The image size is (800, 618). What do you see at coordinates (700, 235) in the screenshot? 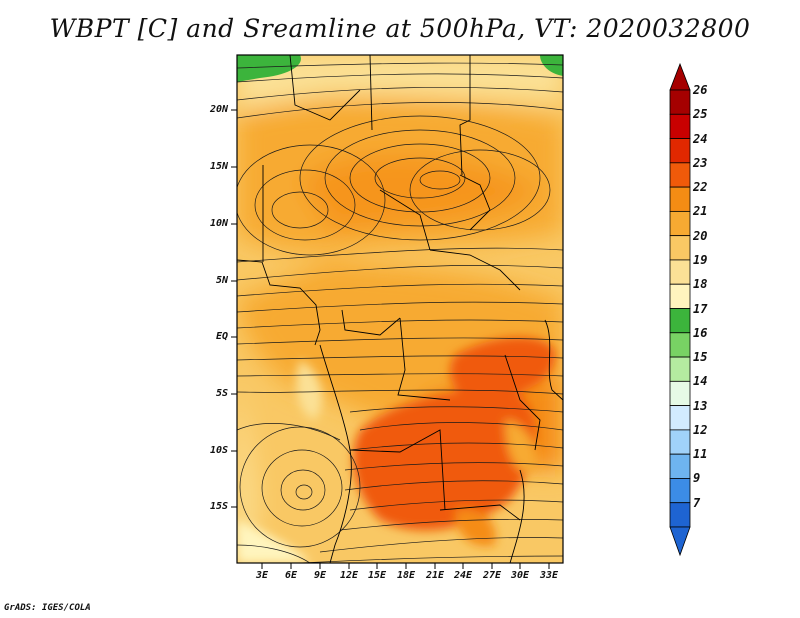
I see `colorbar-label: 20` at bounding box center [700, 235].